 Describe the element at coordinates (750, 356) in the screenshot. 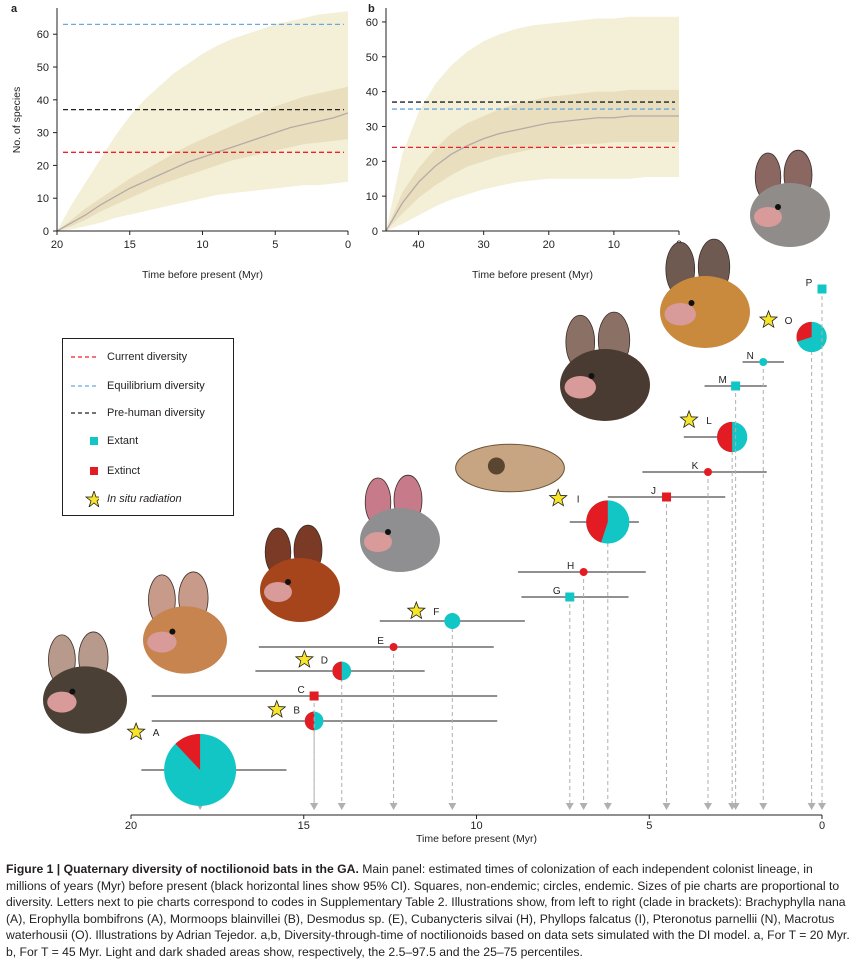

I see `lineage-code: N` at that location.